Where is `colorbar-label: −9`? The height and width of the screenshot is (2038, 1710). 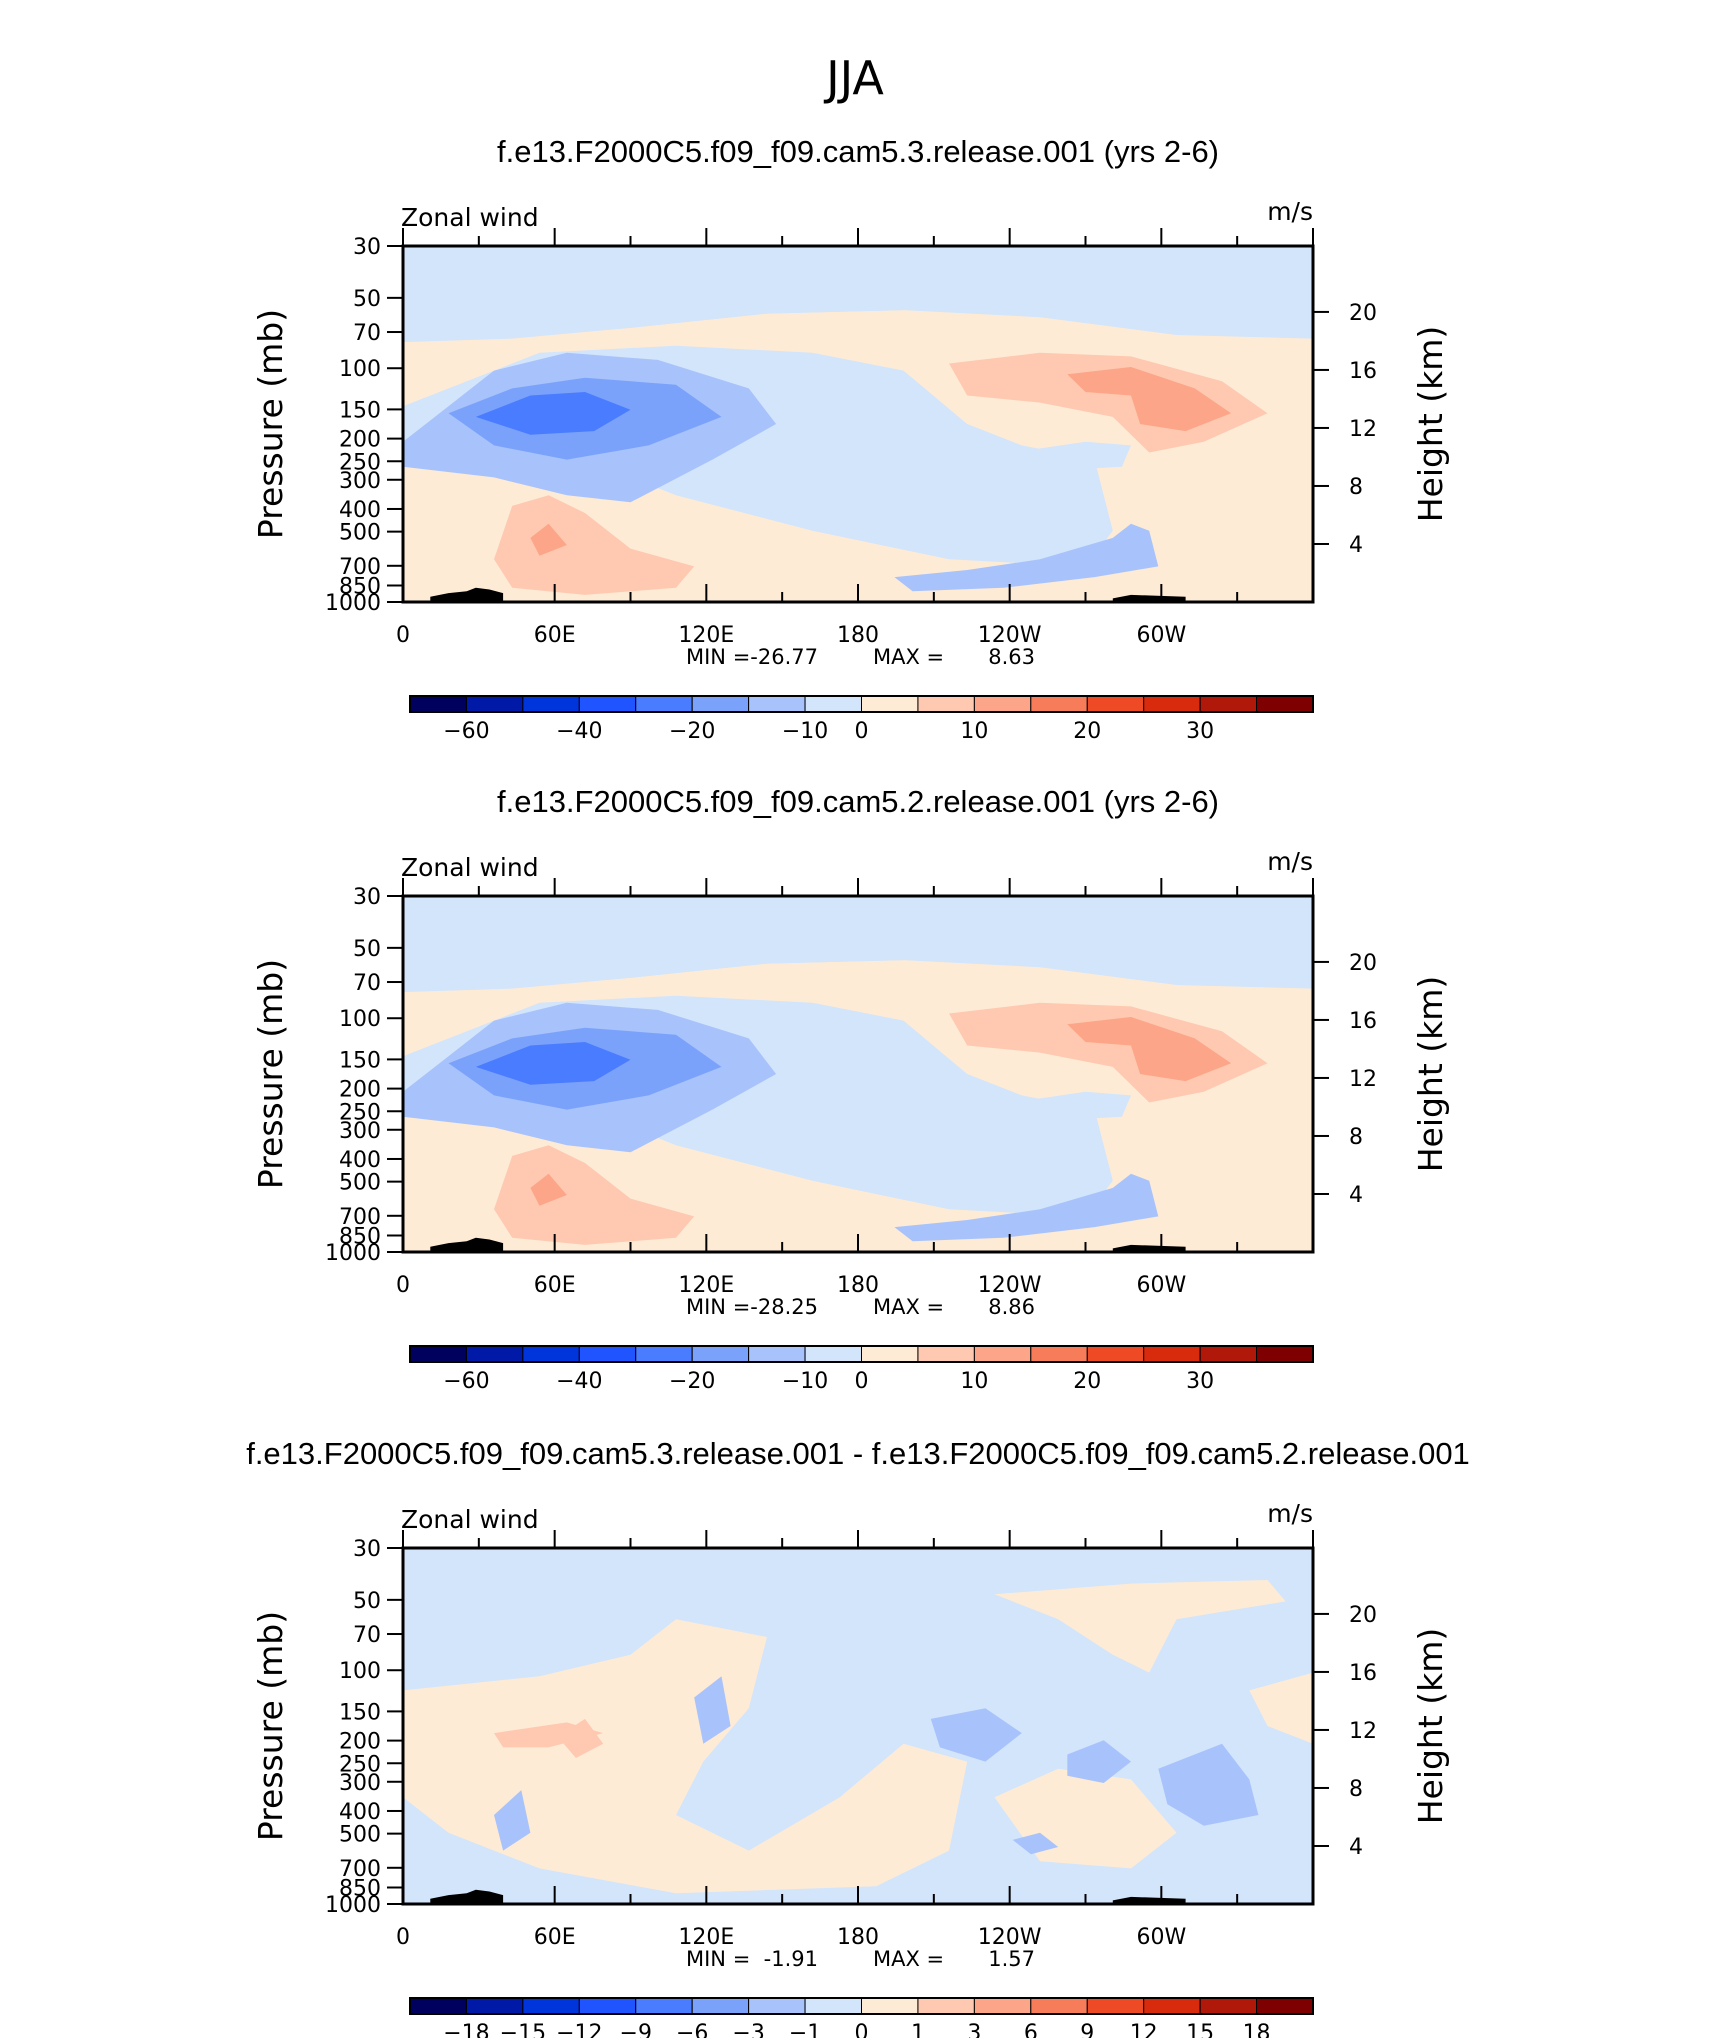
colorbar-label: −9 is located at coordinates (636, 2029).